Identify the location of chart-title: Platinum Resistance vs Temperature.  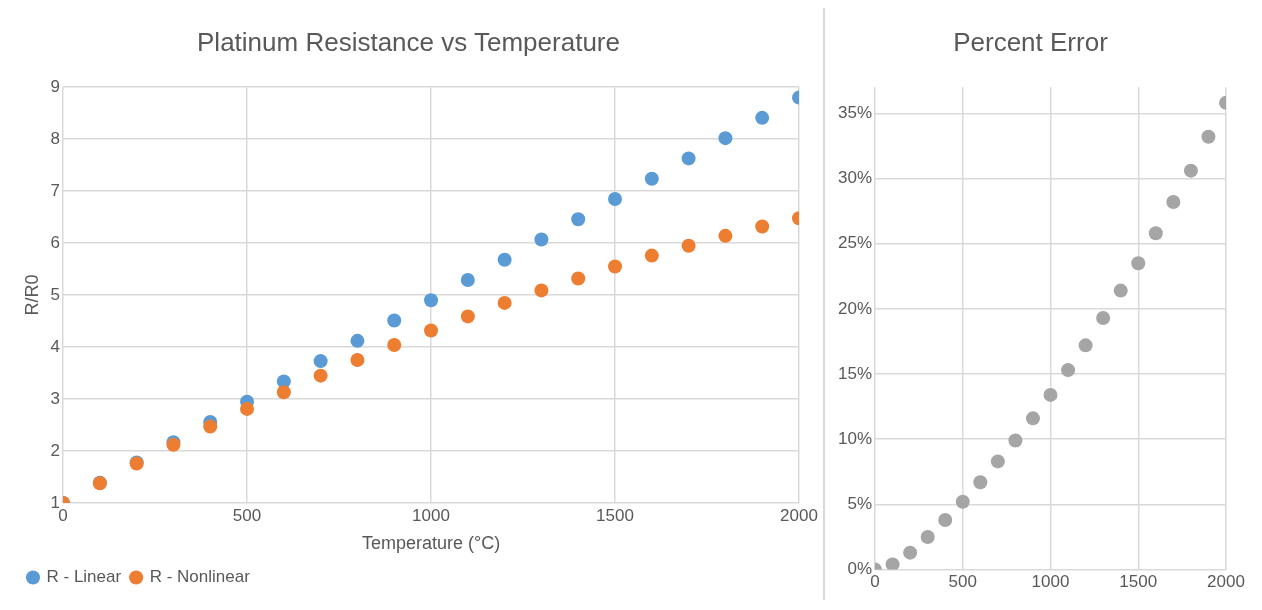
(408, 41).